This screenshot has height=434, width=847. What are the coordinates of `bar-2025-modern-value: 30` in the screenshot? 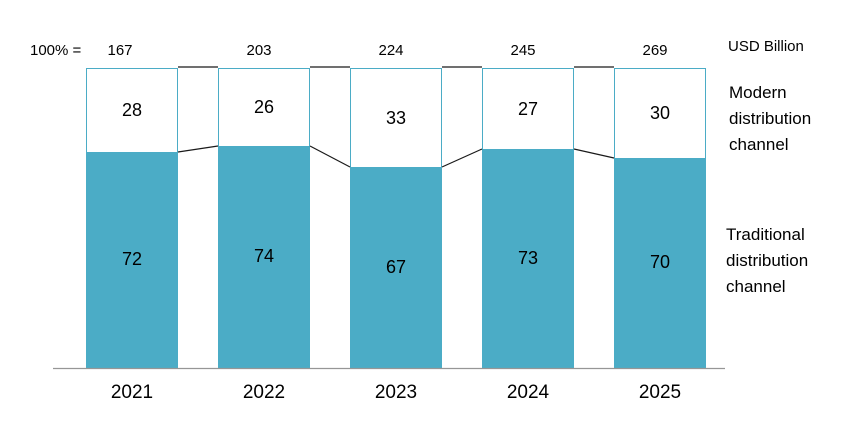 It's located at (660, 113).